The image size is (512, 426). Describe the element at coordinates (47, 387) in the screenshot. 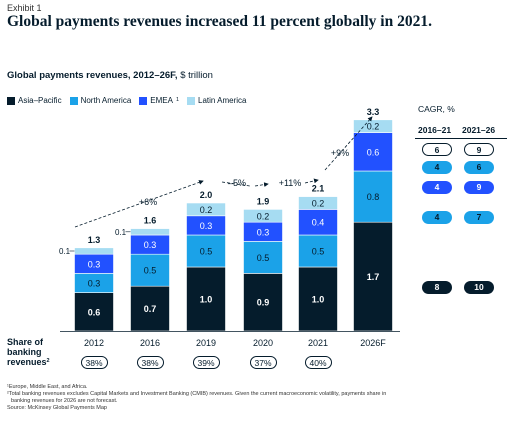

I see `footnote-1: ¹Europe, Middle East, and Africa.` at that location.